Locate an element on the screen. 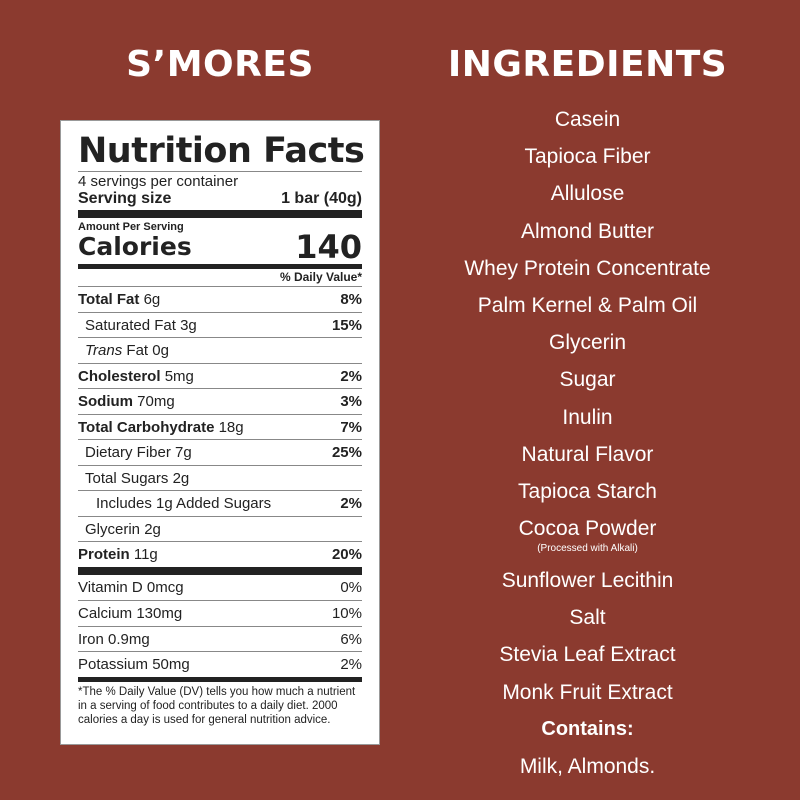 Image resolution: width=800 pixels, height=800 pixels. nutrient-row: Trans Fat 0g is located at coordinates (220, 350).